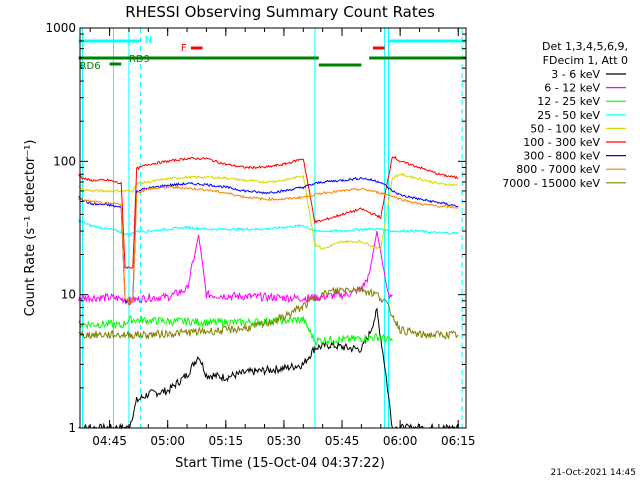 This screenshot has width=640, height=480. Describe the element at coordinates (568, 115) in the screenshot. I see `legend-entry-label: 25 - 50 keV` at that location.